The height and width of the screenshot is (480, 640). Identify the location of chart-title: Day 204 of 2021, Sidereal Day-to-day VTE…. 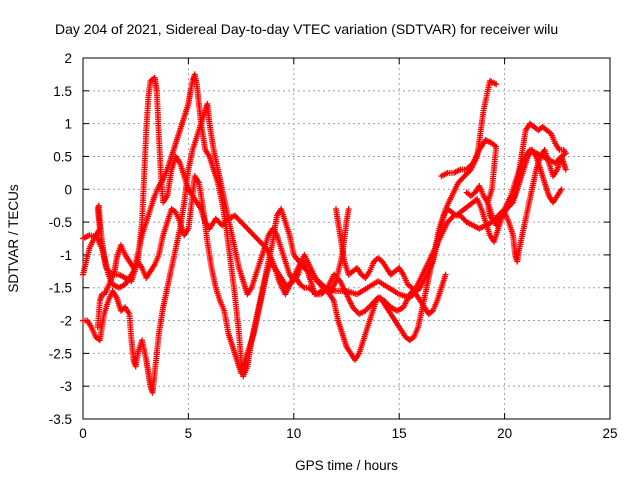
(306, 29).